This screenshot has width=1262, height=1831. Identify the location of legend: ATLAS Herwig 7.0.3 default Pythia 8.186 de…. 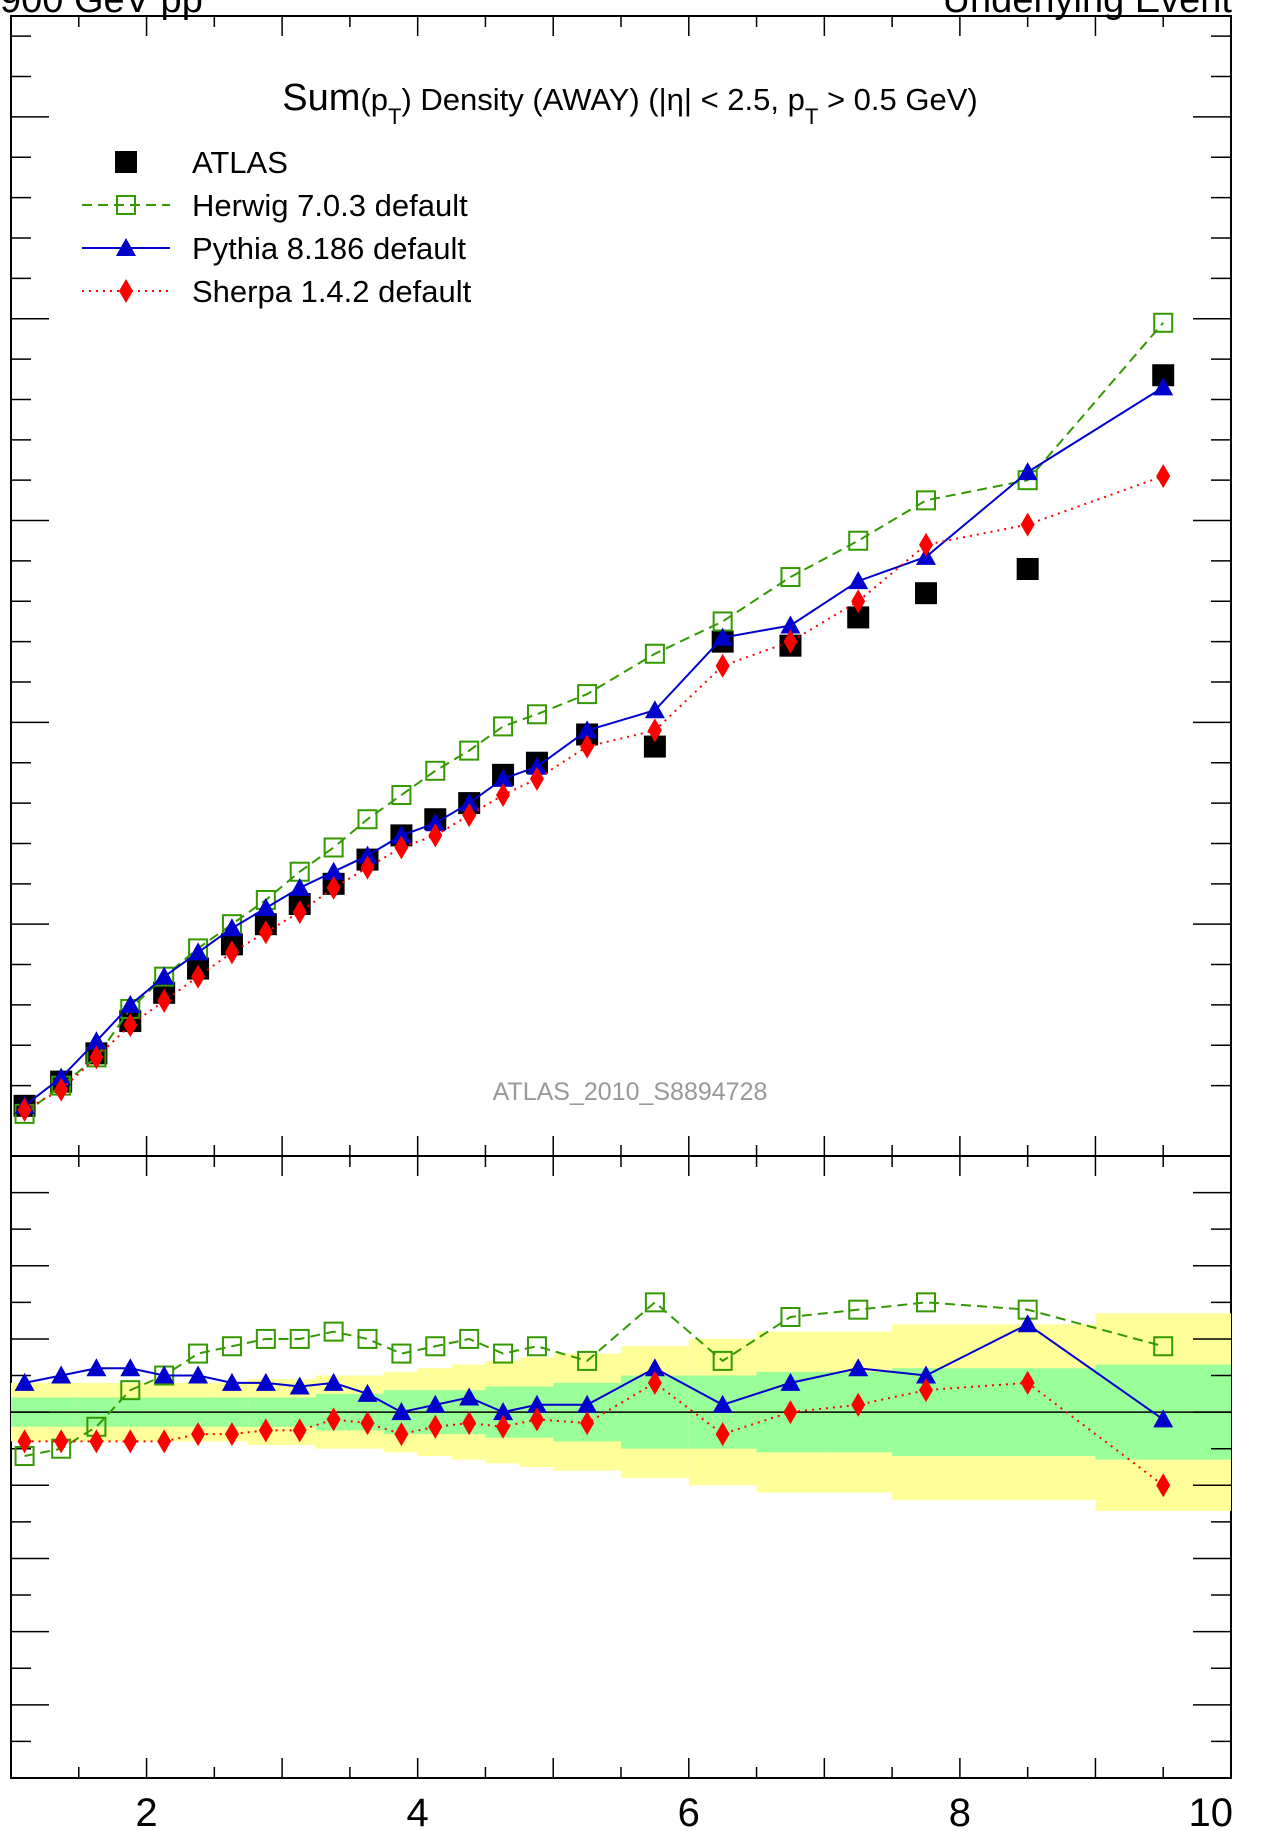
(277, 227).